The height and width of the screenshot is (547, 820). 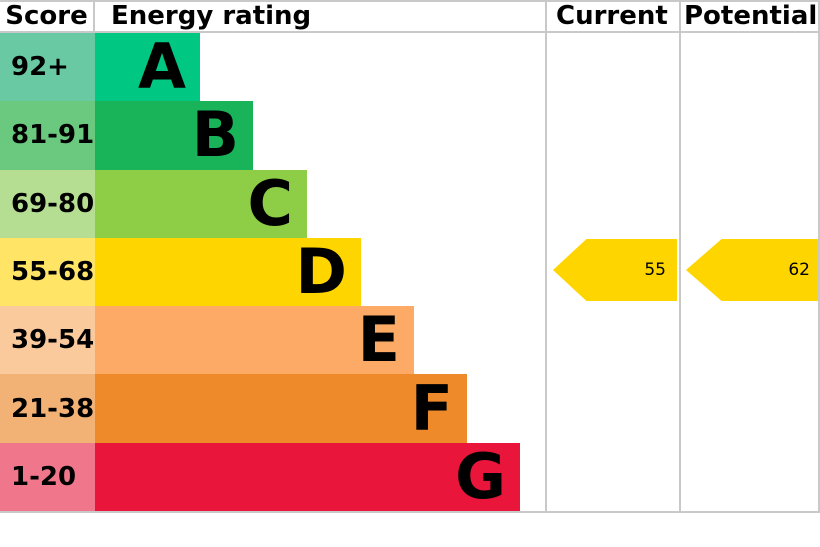 What do you see at coordinates (655, 270) in the screenshot?
I see `current-rating-value: 55` at bounding box center [655, 270].